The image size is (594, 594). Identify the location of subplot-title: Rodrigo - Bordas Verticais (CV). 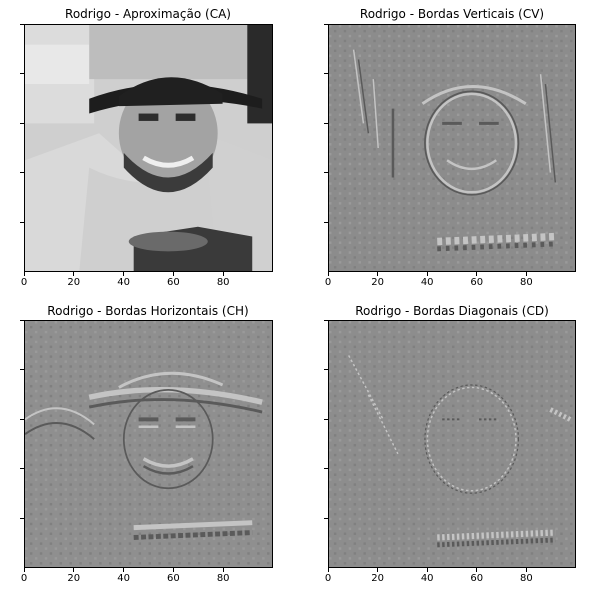
(452, 14).